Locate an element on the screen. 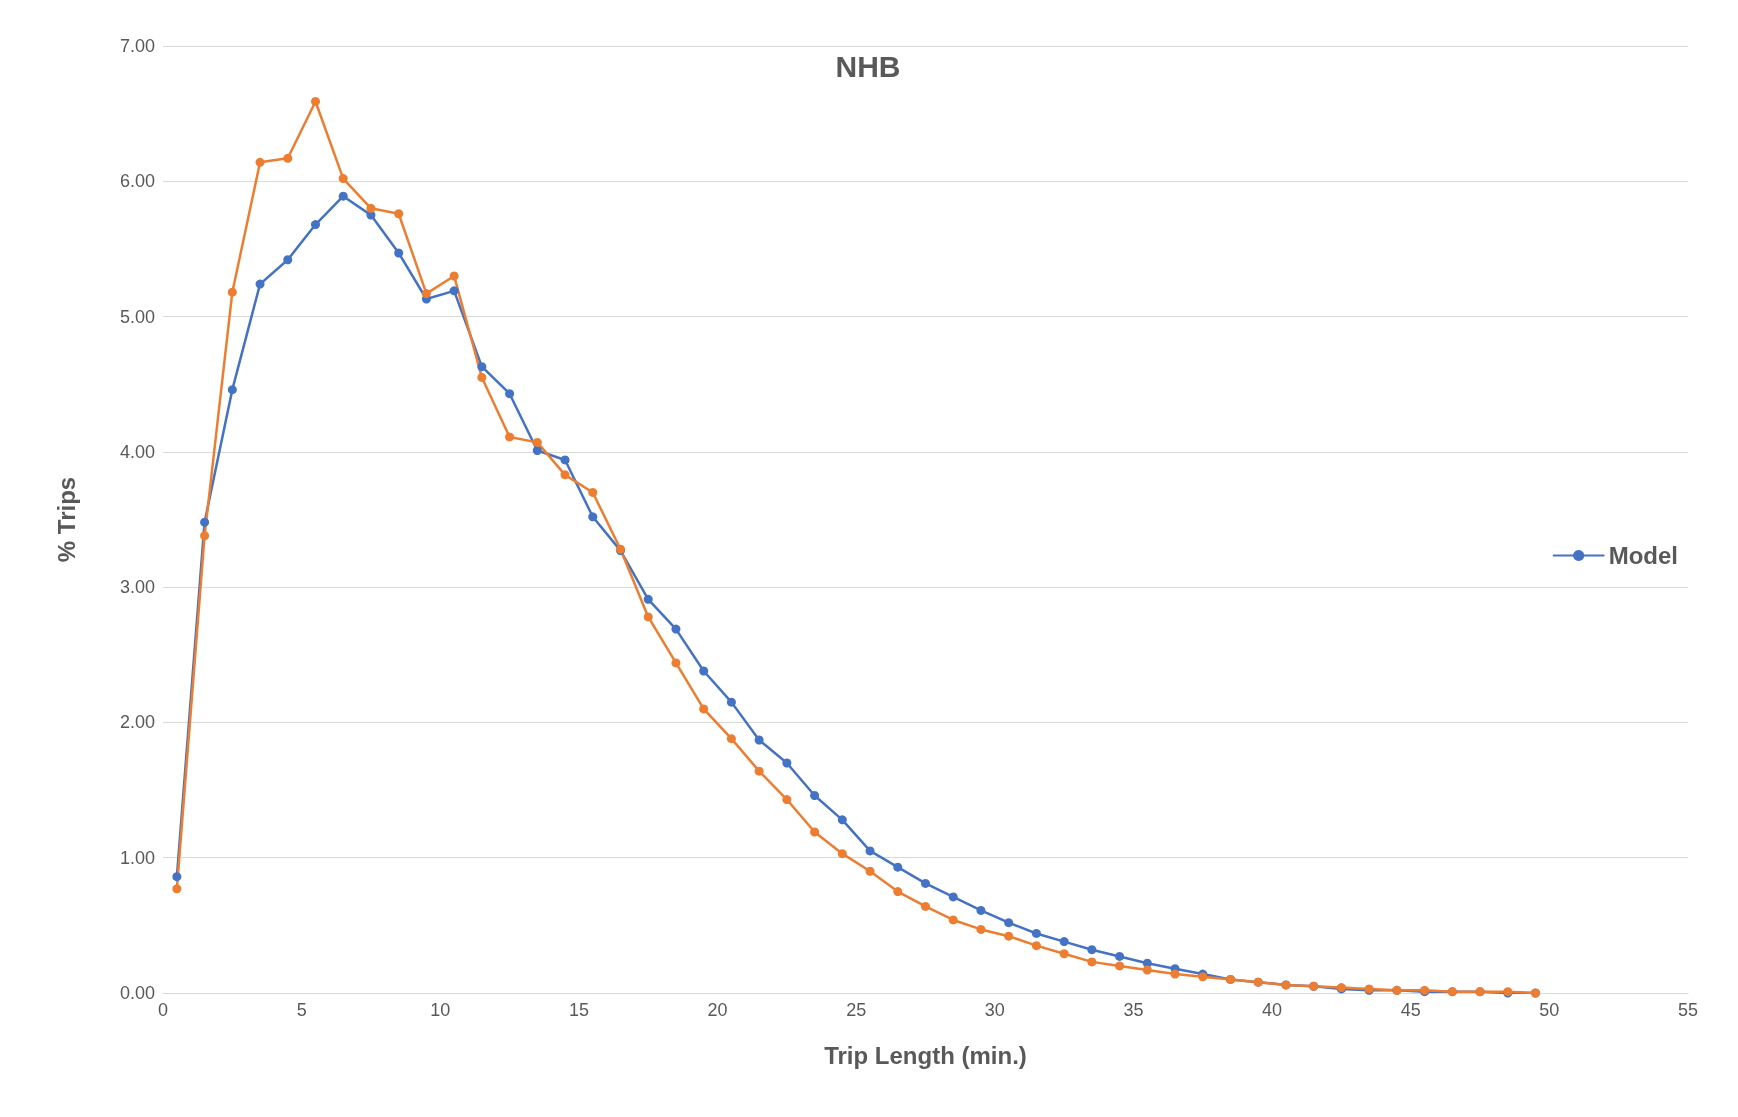 The width and height of the screenshot is (1738, 1117). x-tick-label: 15 is located at coordinates (578, 1010).